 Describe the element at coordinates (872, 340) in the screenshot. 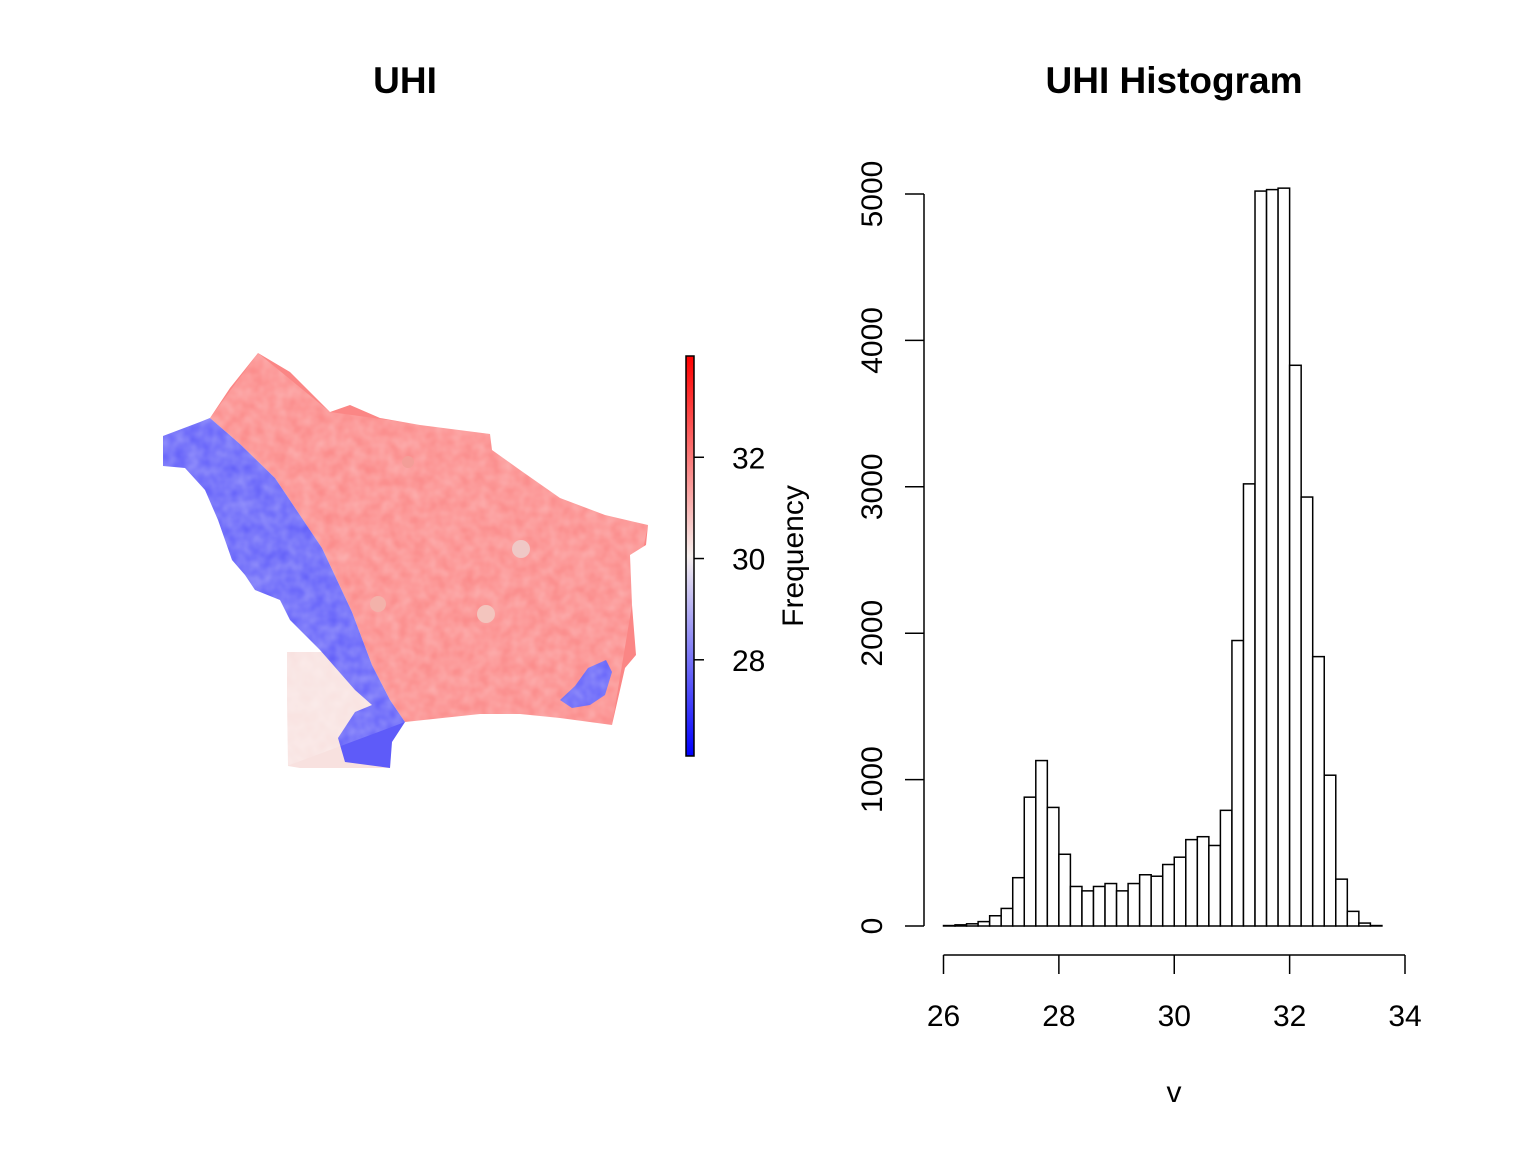

I see `y-tick-label: 4000` at that location.